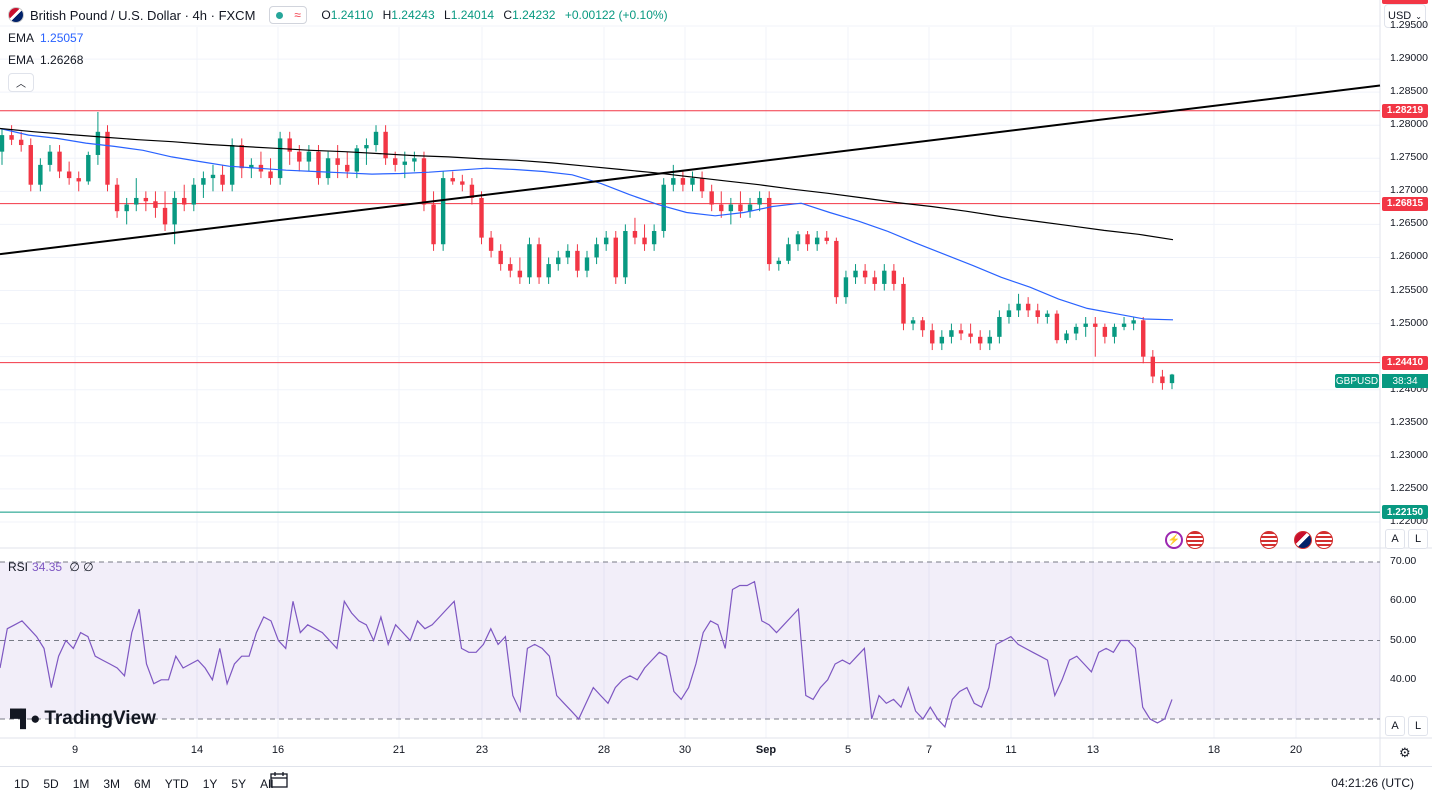  Describe the element at coordinates (16, 15) in the screenshot. I see `gbp-usd-flag-icon` at that location.